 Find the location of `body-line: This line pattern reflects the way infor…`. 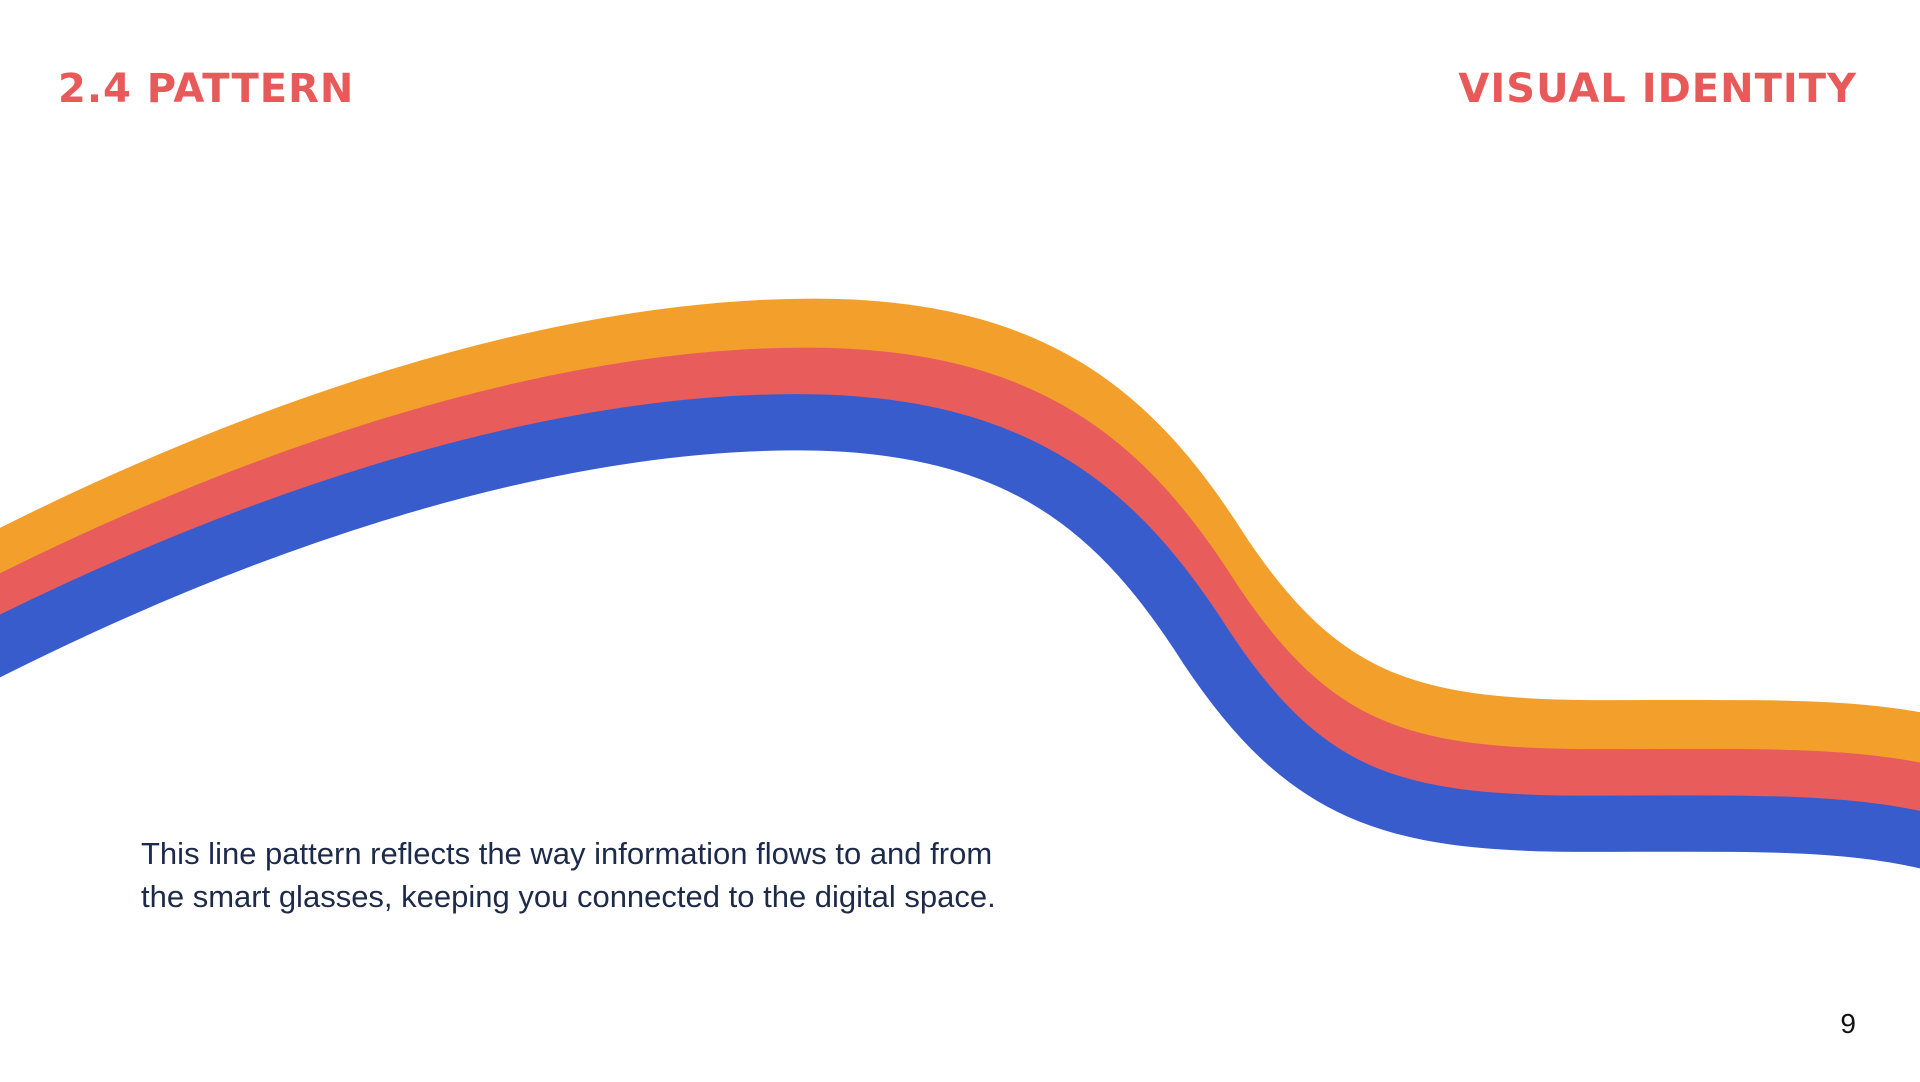

body-line: This line pattern reflects the way infor… is located at coordinates (567, 853).